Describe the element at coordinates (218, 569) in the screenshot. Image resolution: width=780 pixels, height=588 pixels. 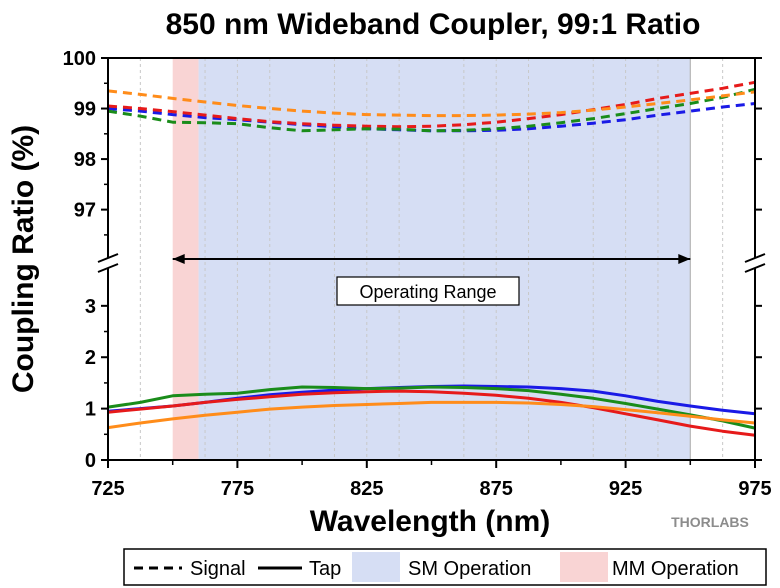
I see `legend-label-signal: Signal` at that location.